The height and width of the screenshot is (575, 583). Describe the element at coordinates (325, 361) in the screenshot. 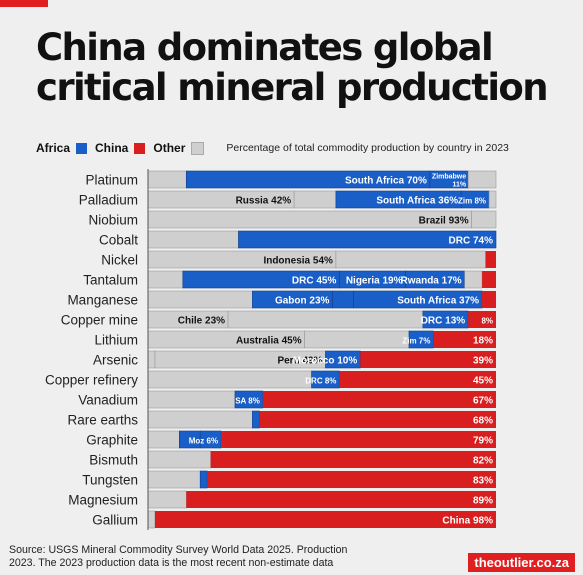

I see `data-label-arsenic-2: Morocco 10%` at that location.